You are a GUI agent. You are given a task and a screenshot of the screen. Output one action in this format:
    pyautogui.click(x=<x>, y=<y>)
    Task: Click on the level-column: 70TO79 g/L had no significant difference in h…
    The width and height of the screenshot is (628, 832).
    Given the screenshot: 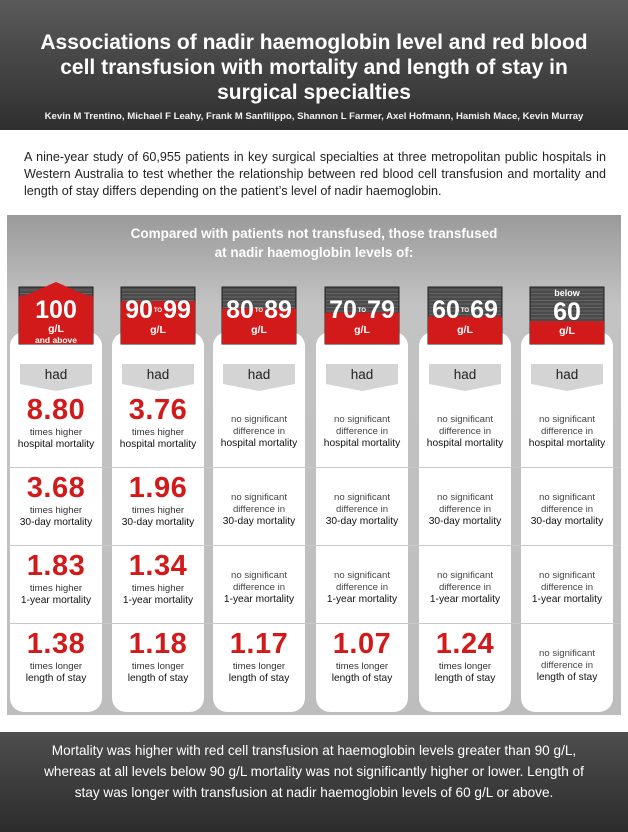 What is the action you would take?
    pyautogui.click(x=362, y=498)
    